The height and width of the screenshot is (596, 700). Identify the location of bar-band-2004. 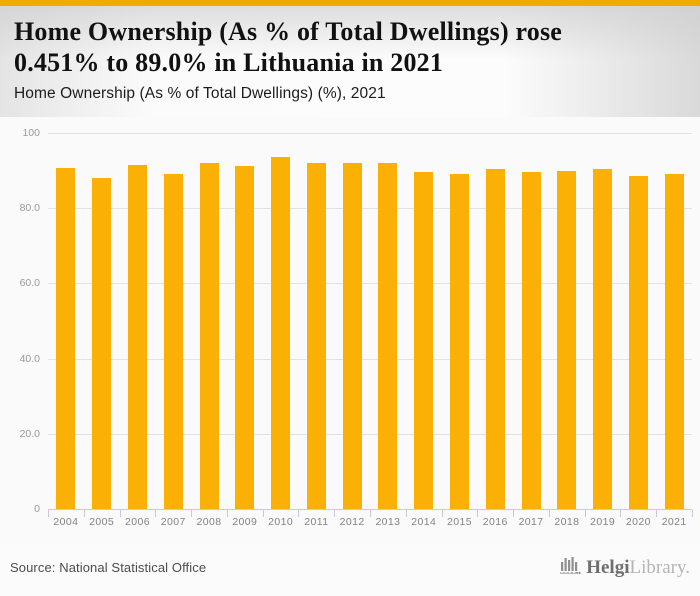
(66, 321).